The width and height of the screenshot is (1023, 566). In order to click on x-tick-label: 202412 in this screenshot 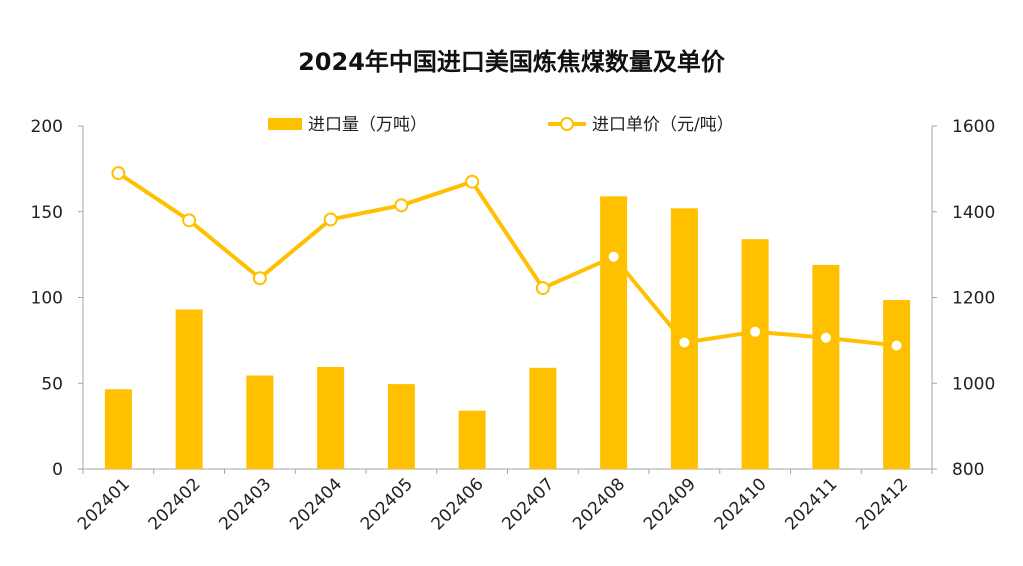, I will do `click(882, 504)`.